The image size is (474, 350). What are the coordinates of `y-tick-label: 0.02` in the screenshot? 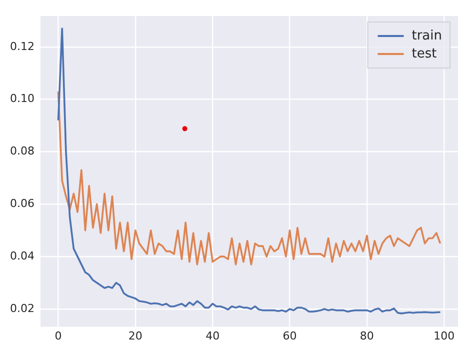 It's located at (22, 308).